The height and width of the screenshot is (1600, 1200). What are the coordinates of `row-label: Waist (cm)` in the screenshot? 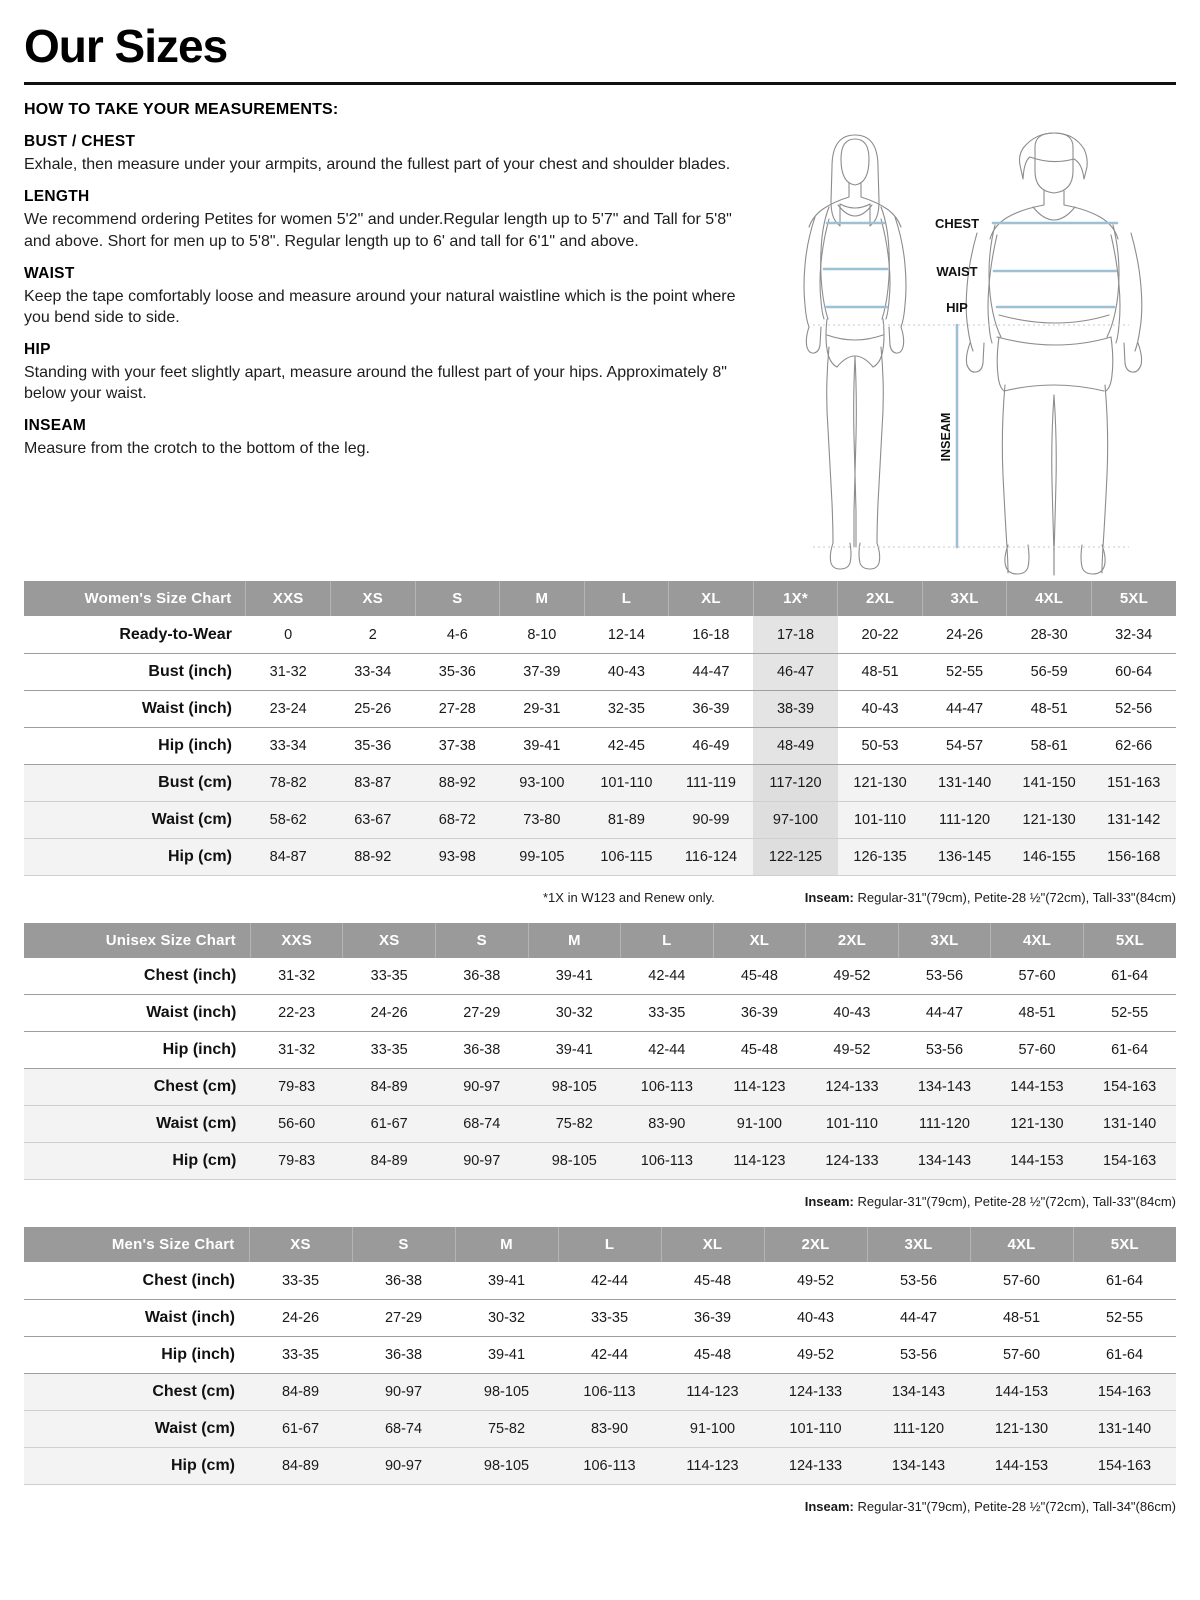 It's located at (135, 820).